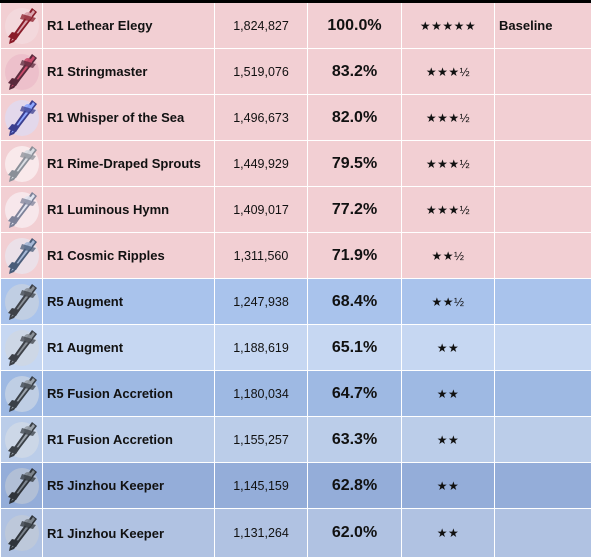 This screenshot has width=591, height=557. I want to click on weapon-name: R1 Augment, so click(129, 347).